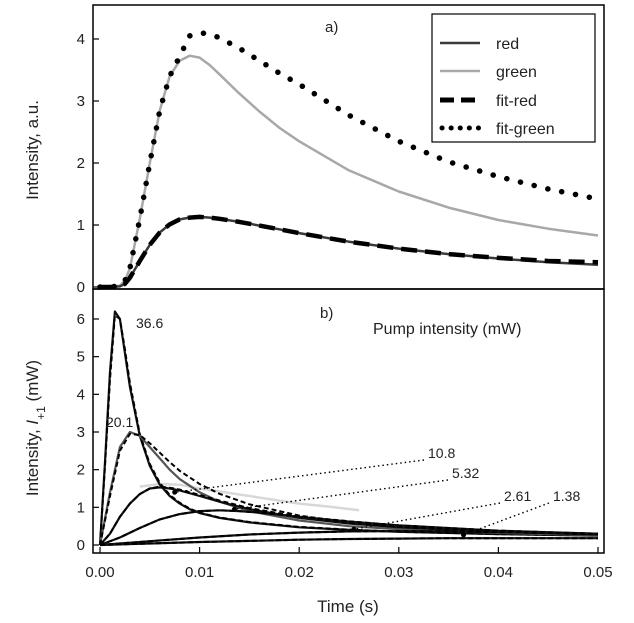 This screenshot has width=634, height=623. I want to click on b-xtick-label-4: 0.04, so click(498, 572).